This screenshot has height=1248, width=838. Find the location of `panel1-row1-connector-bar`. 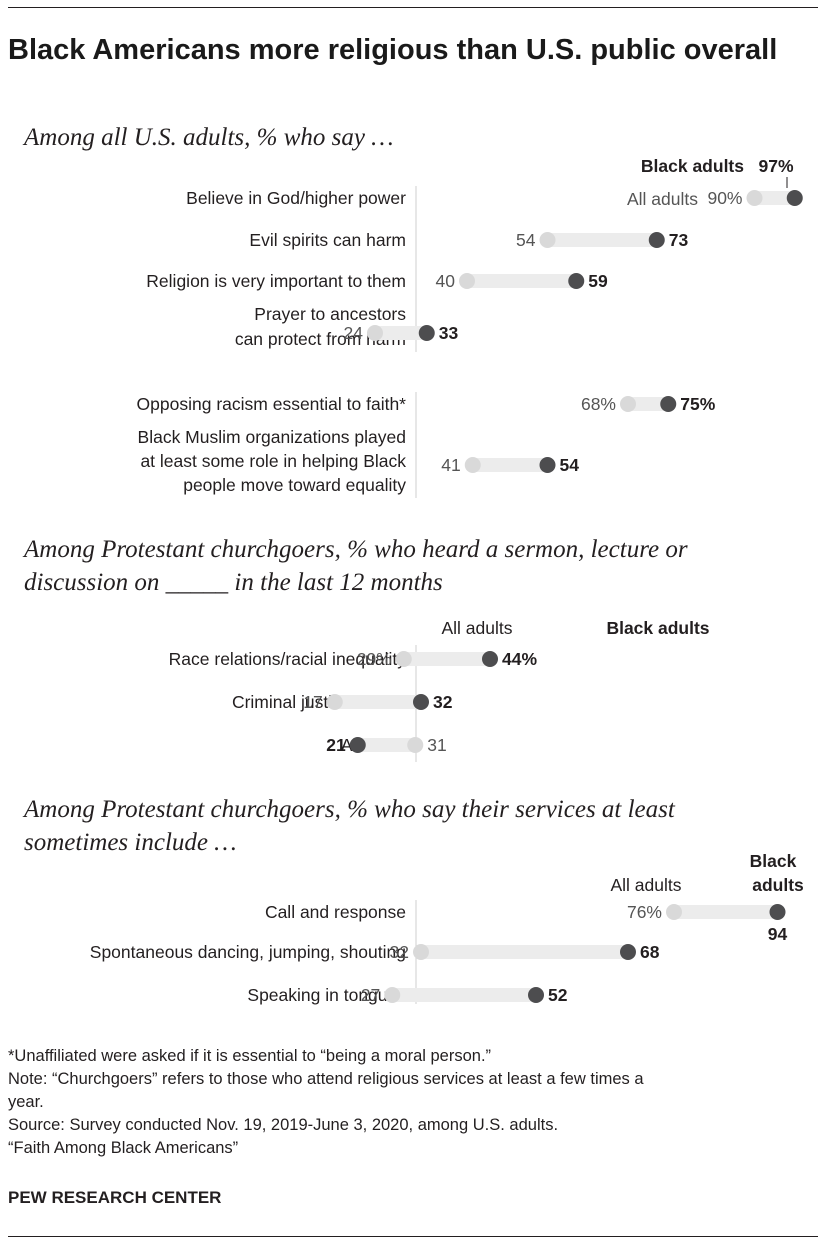

panel1-row1-connector-bar is located at coordinates (774, 198).